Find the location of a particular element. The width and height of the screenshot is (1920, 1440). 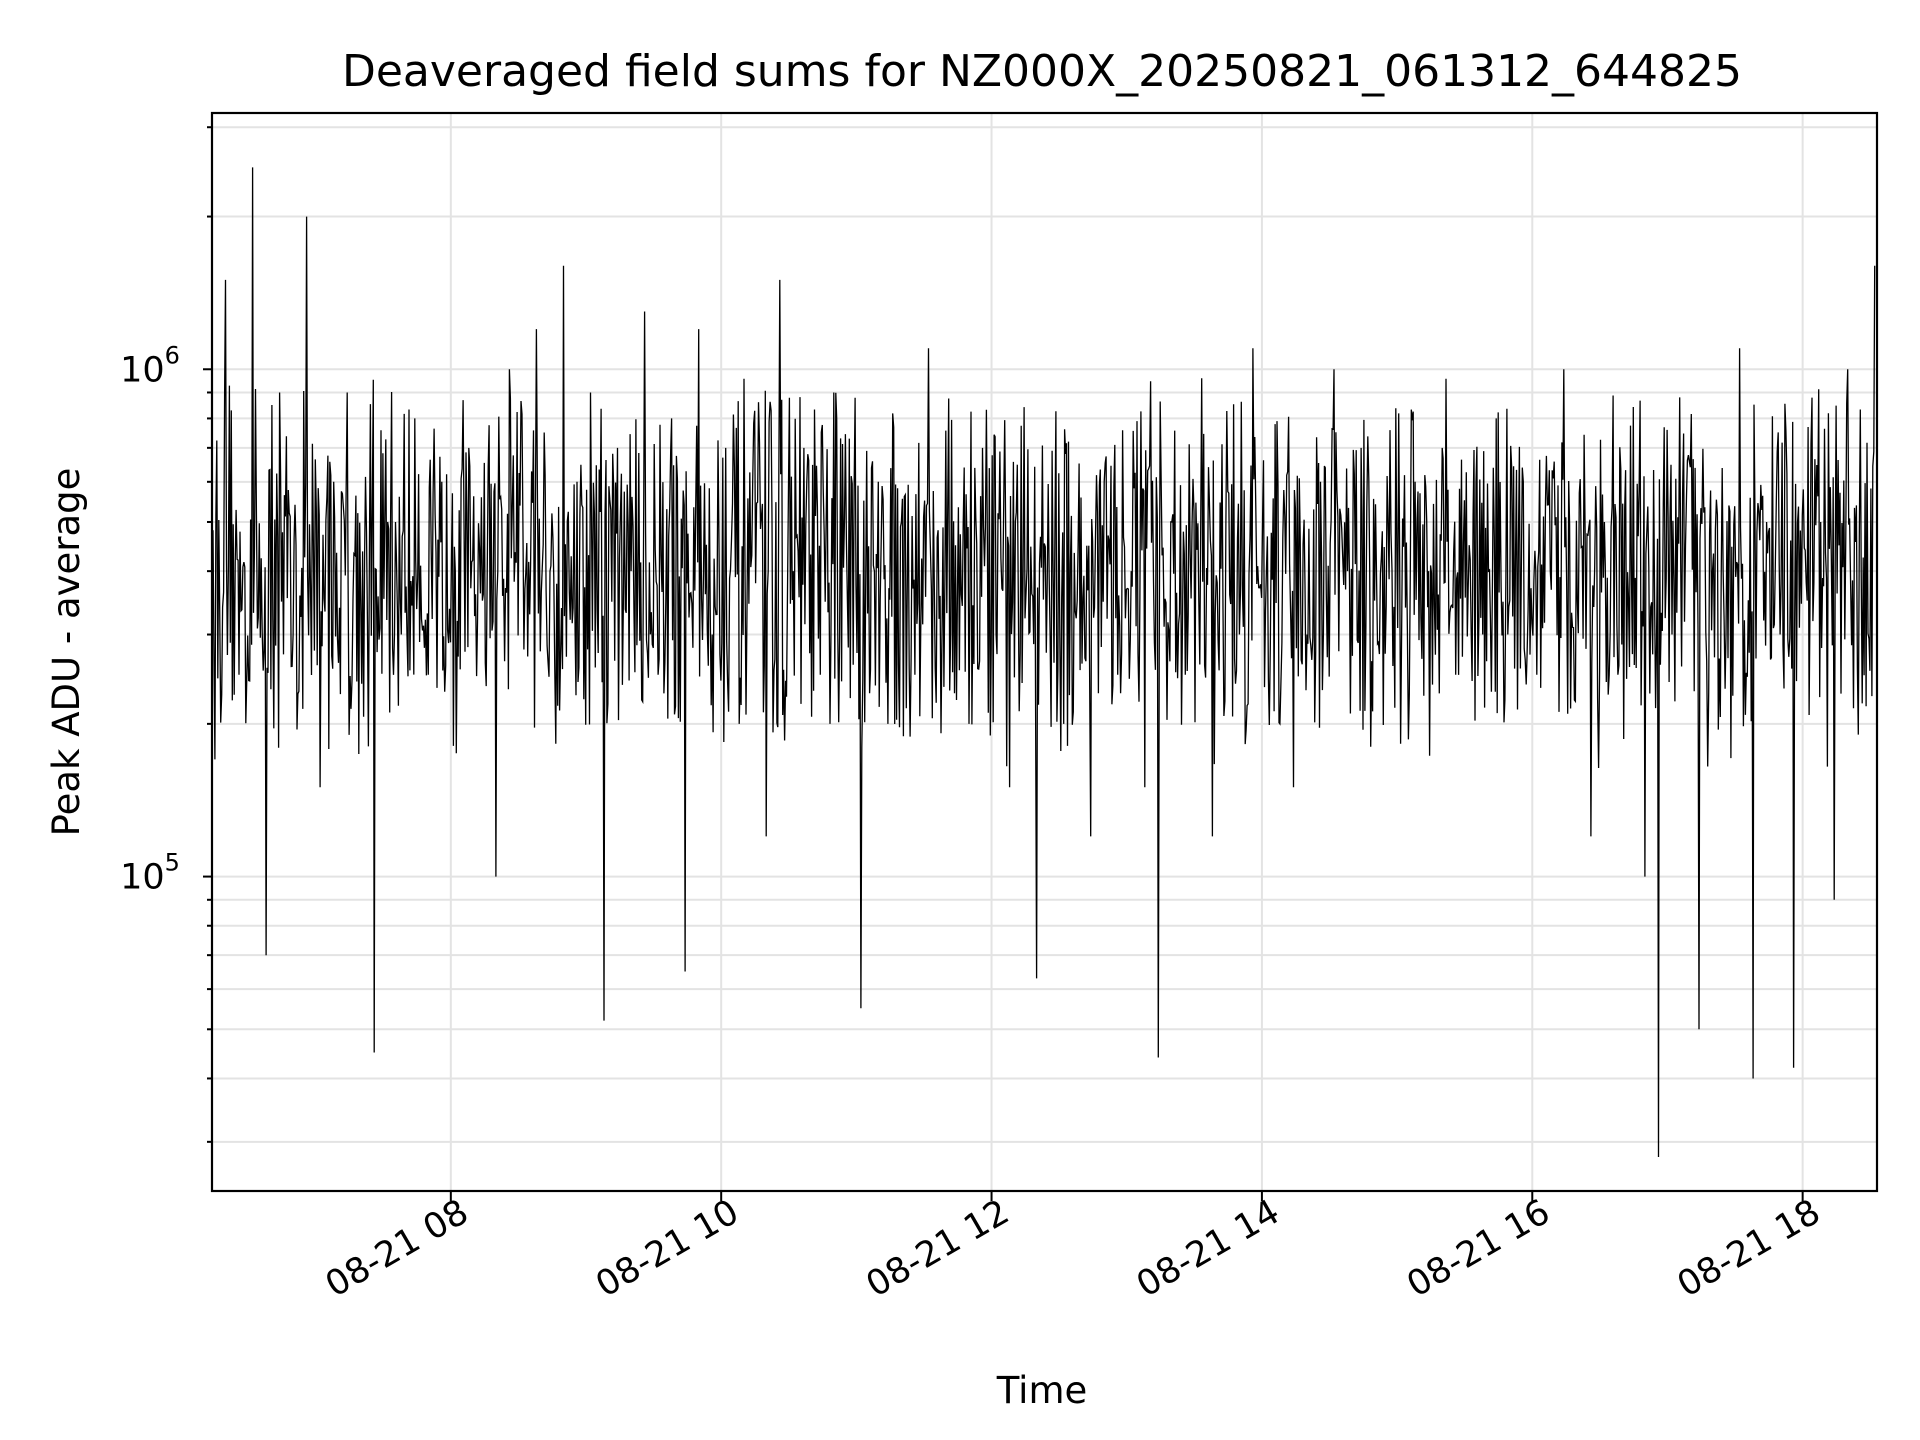

y-axis-label: Peak ADU - average is located at coordinates (66, 652).